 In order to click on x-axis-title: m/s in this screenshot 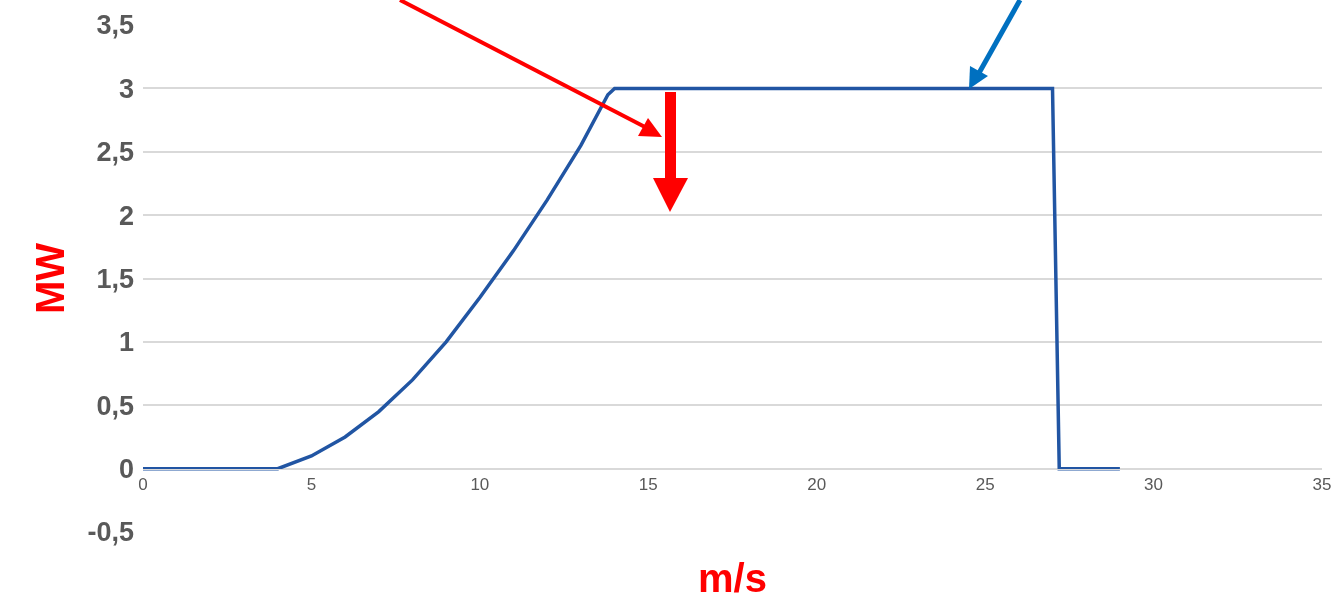, I will do `click(732, 575)`.